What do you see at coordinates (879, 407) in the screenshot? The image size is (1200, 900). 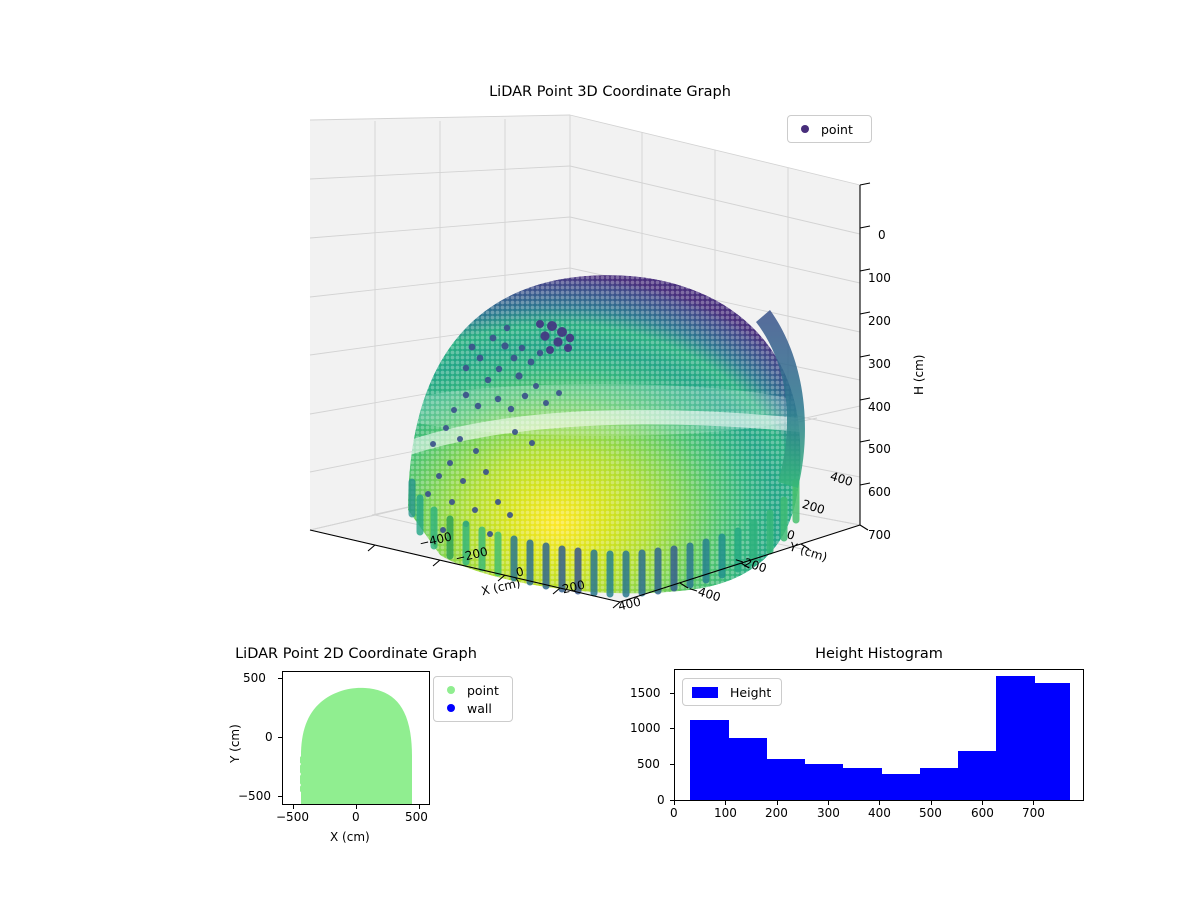 I see `plot3d-ztick-400: 400` at bounding box center [879, 407].